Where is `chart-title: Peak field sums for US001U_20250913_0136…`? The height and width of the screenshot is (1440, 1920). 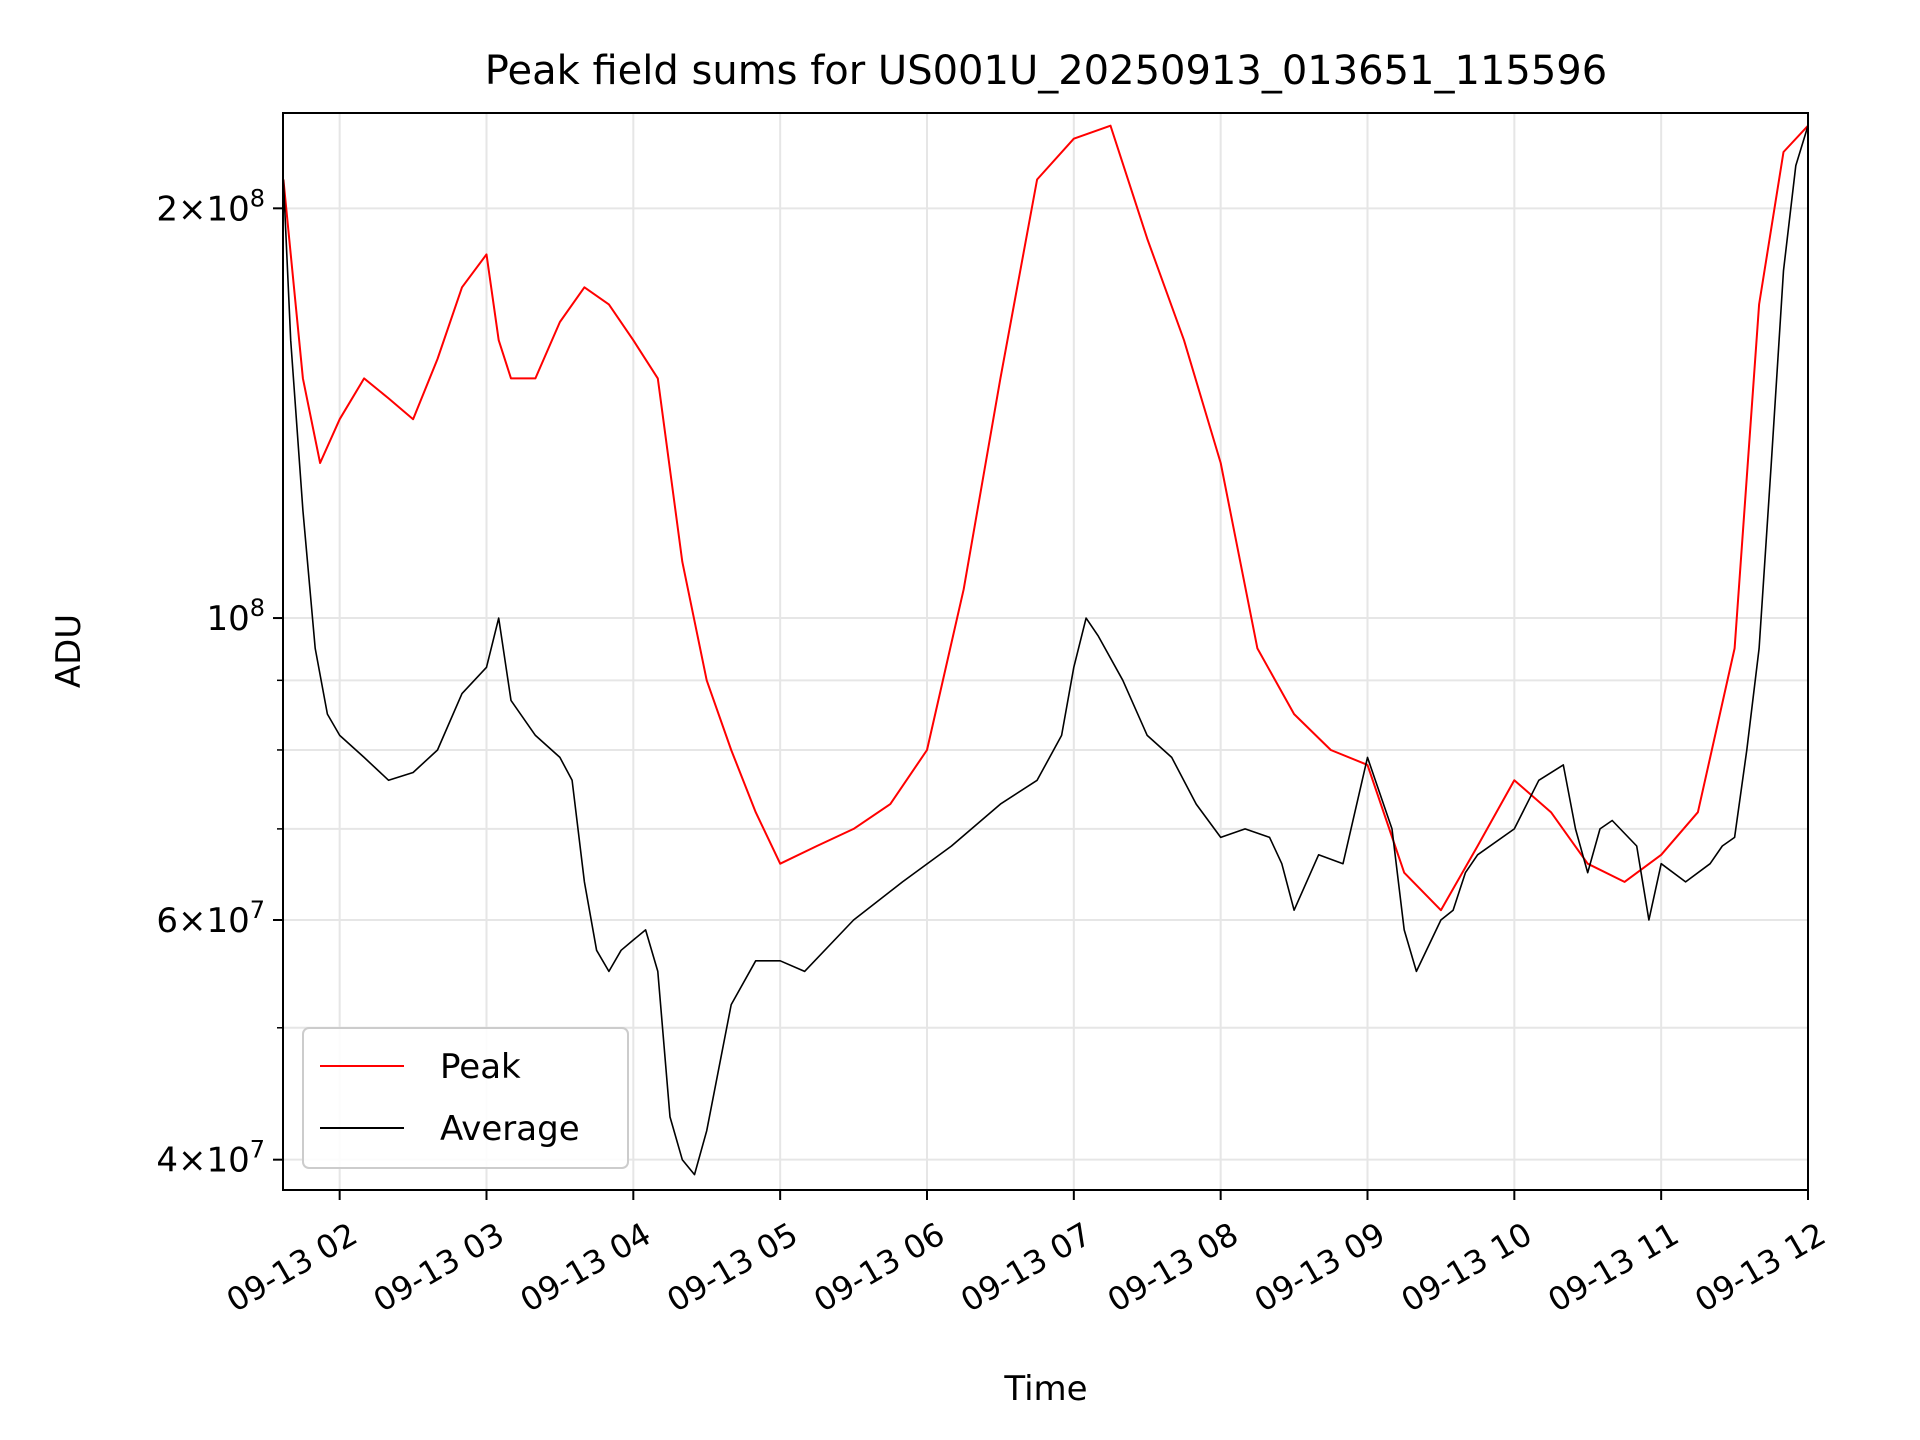 chart-title: Peak field sums for US001U_20250913_0136… is located at coordinates (1046, 71).